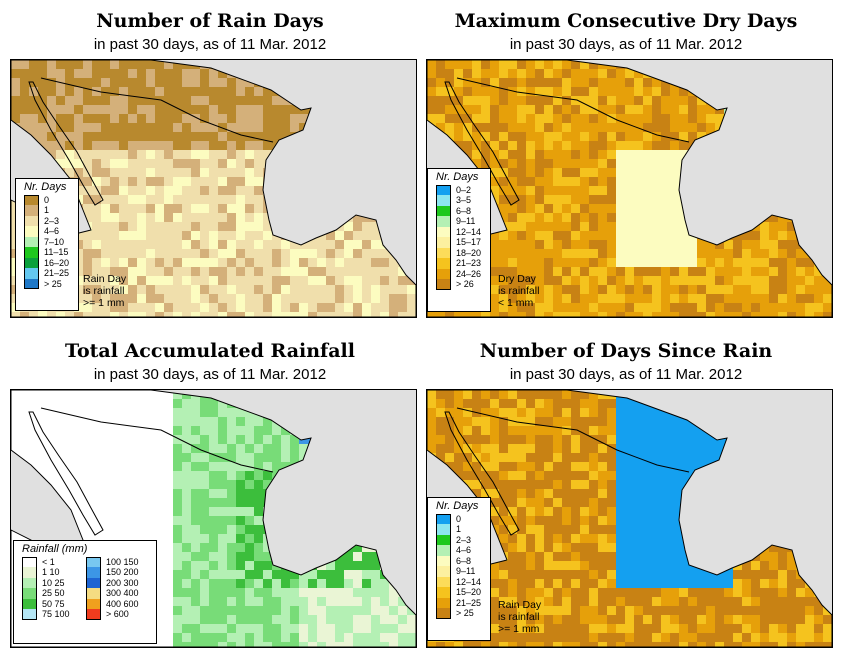  Describe the element at coordinates (469, 263) in the screenshot. I see `legend-label: 21–23` at that location.